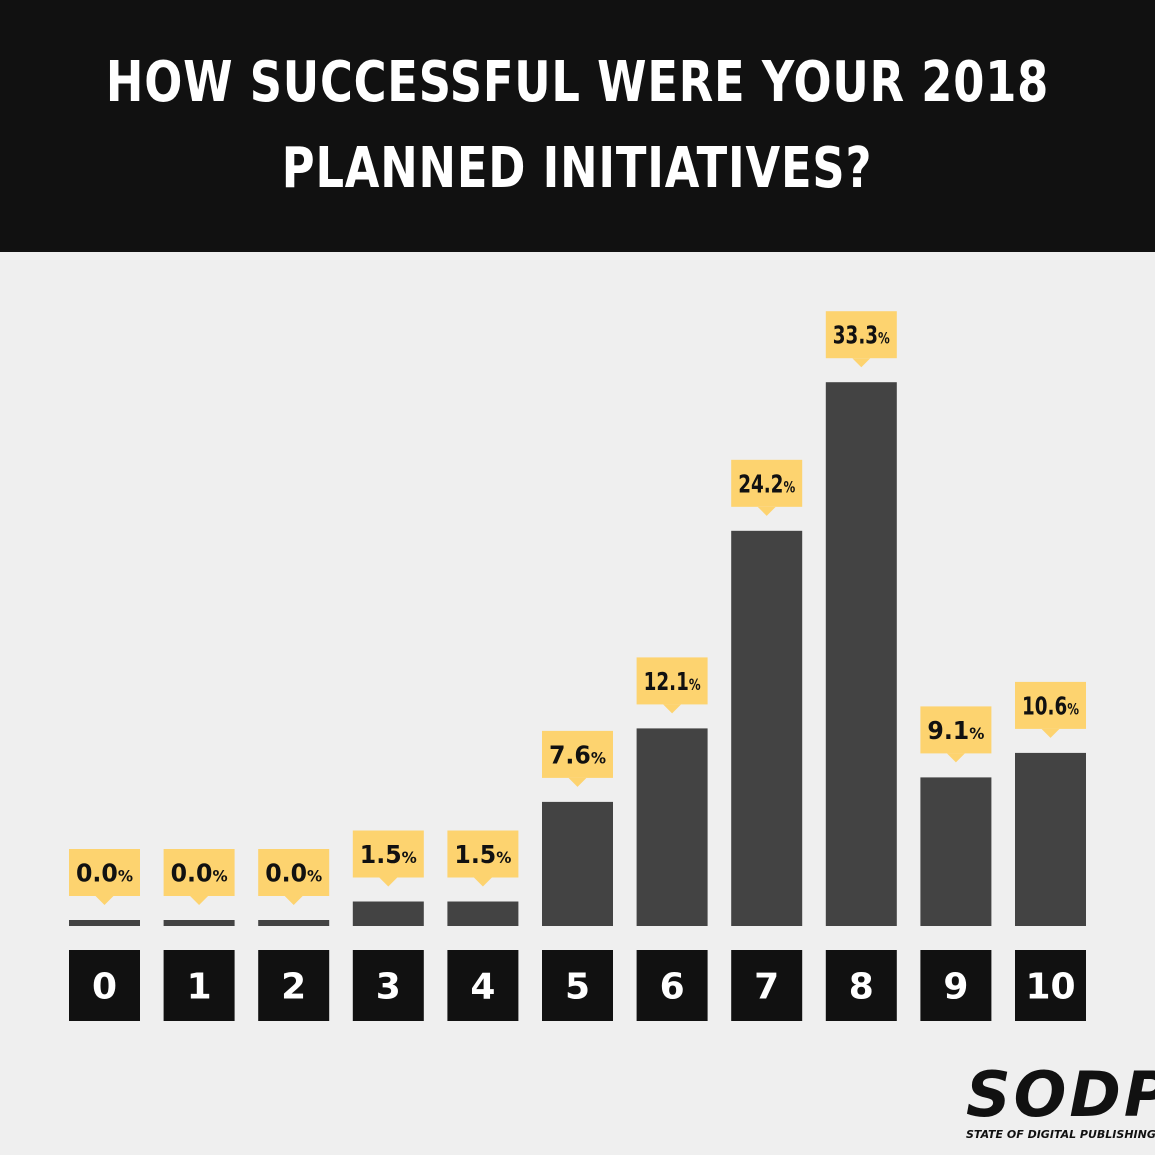 This screenshot has width=1155, height=1155. Describe the element at coordinates (666, 681) in the screenshot. I see `value-number-6: 12.1` at that location.